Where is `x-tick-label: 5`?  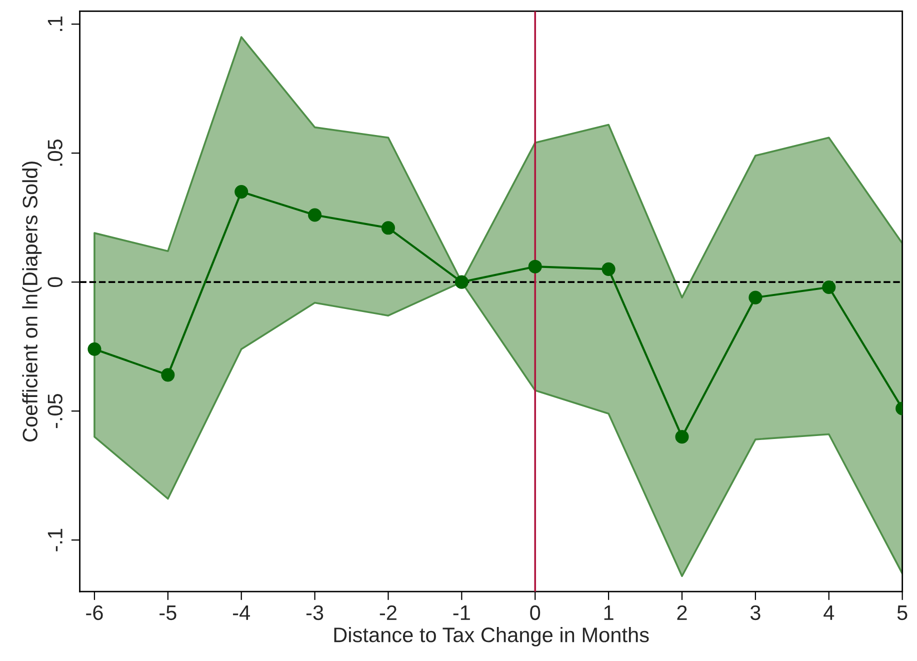
x-tick-label: 5 is located at coordinates (902, 613).